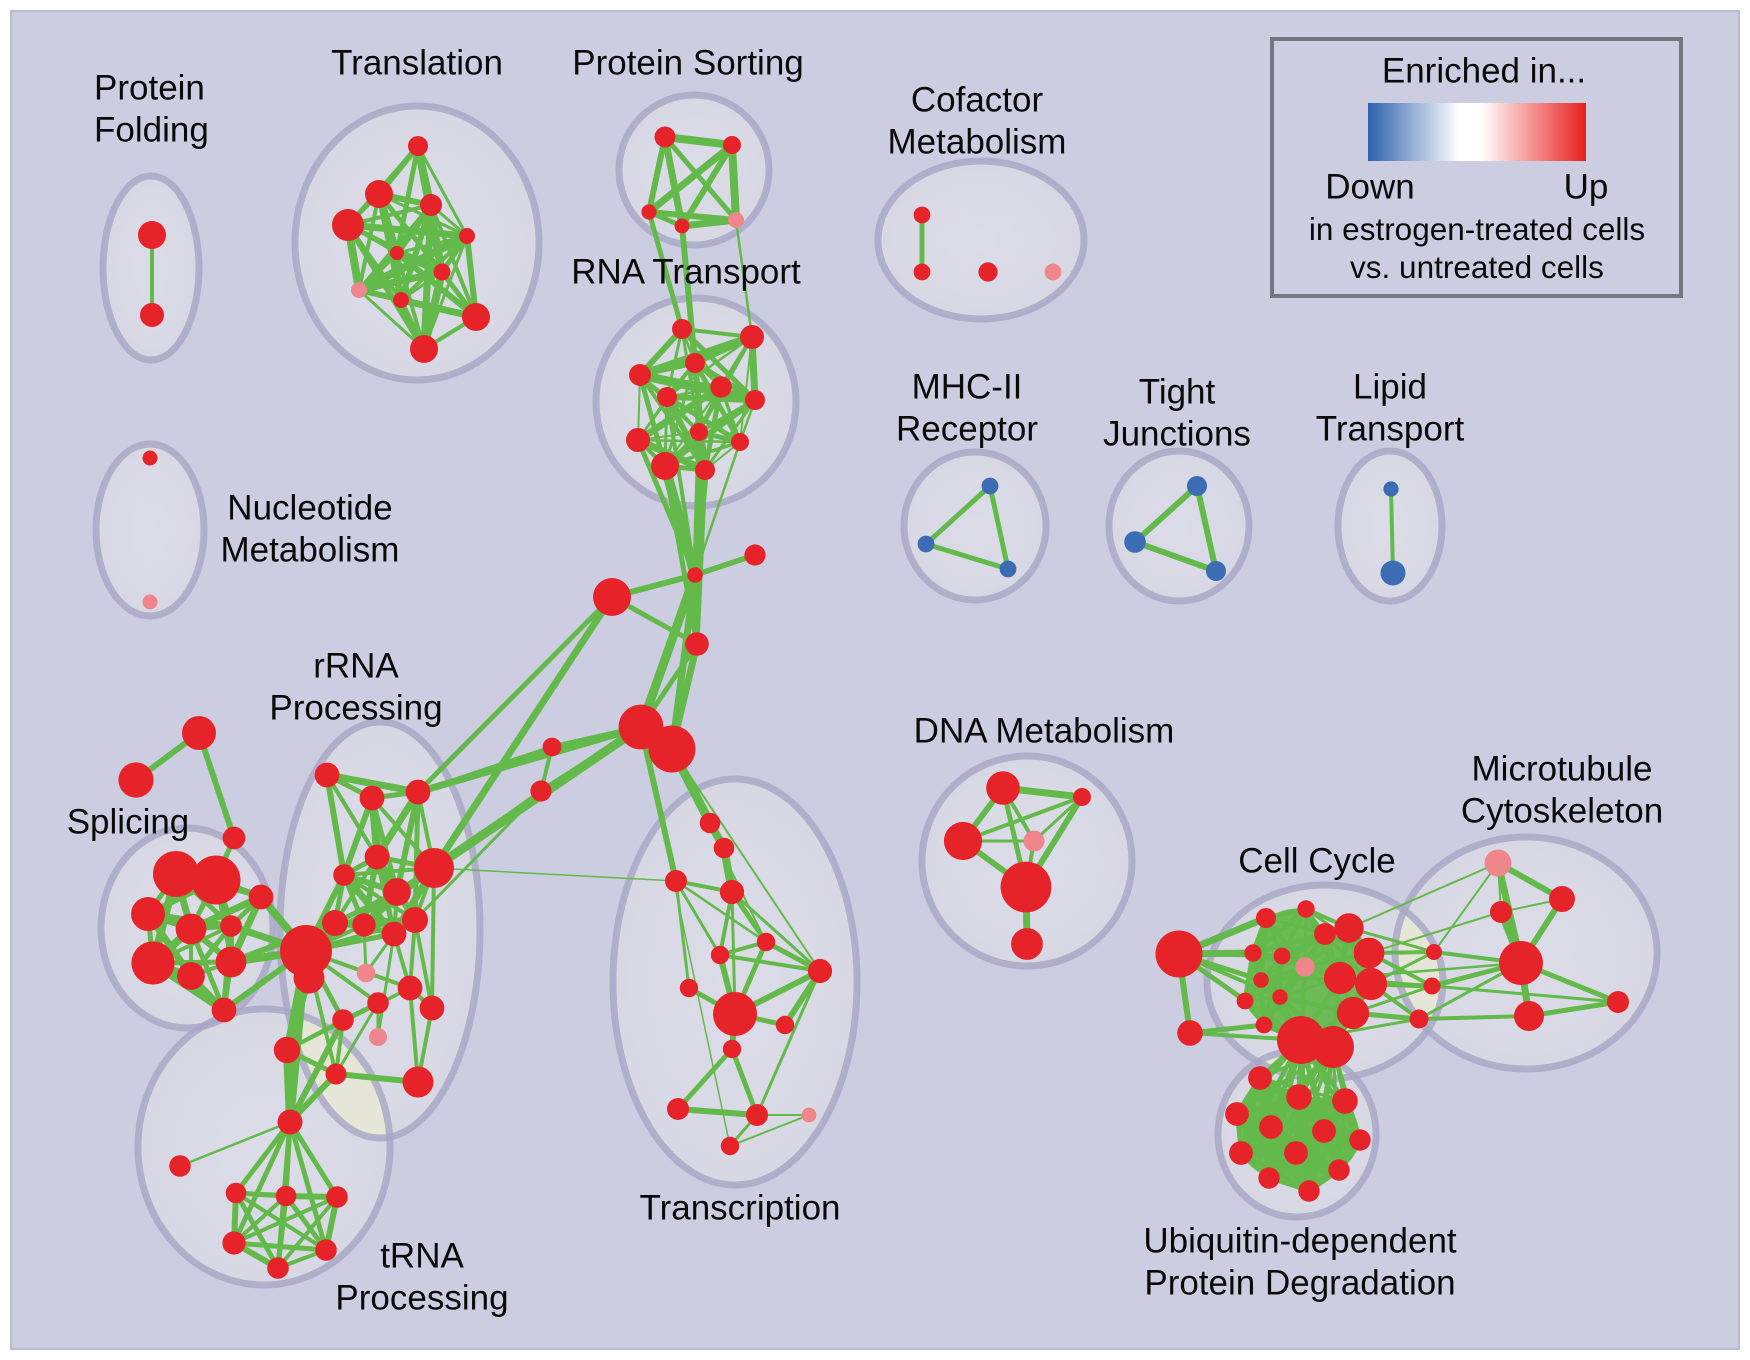 Image resolution: width=1750 pixels, height=1360 pixels. What do you see at coordinates (356, 666) in the screenshot?
I see `svg-text: rRNA` at bounding box center [356, 666].